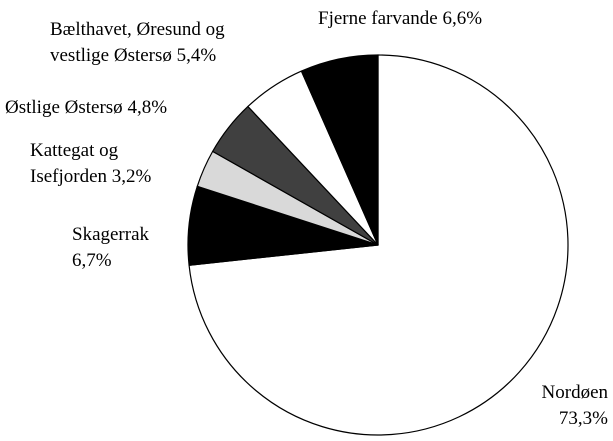 Image resolution: width=613 pixels, height=441 pixels. I want to click on category-label: Bælthavet, Øresund og vestlige Østersø, so click(137, 42).